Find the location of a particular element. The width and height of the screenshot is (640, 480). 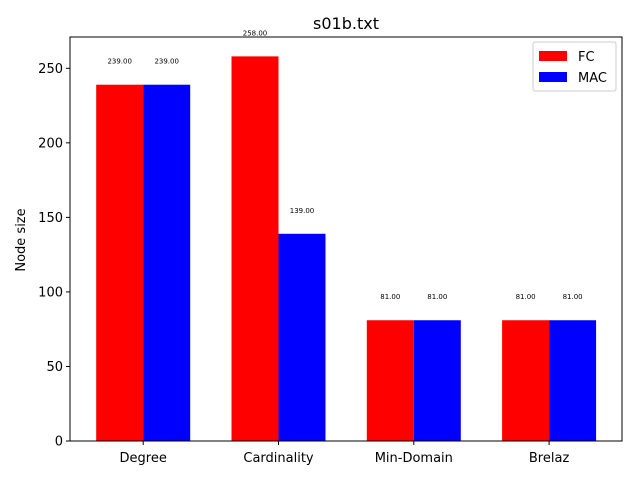

y-tick-label: 0 is located at coordinates (59, 442).